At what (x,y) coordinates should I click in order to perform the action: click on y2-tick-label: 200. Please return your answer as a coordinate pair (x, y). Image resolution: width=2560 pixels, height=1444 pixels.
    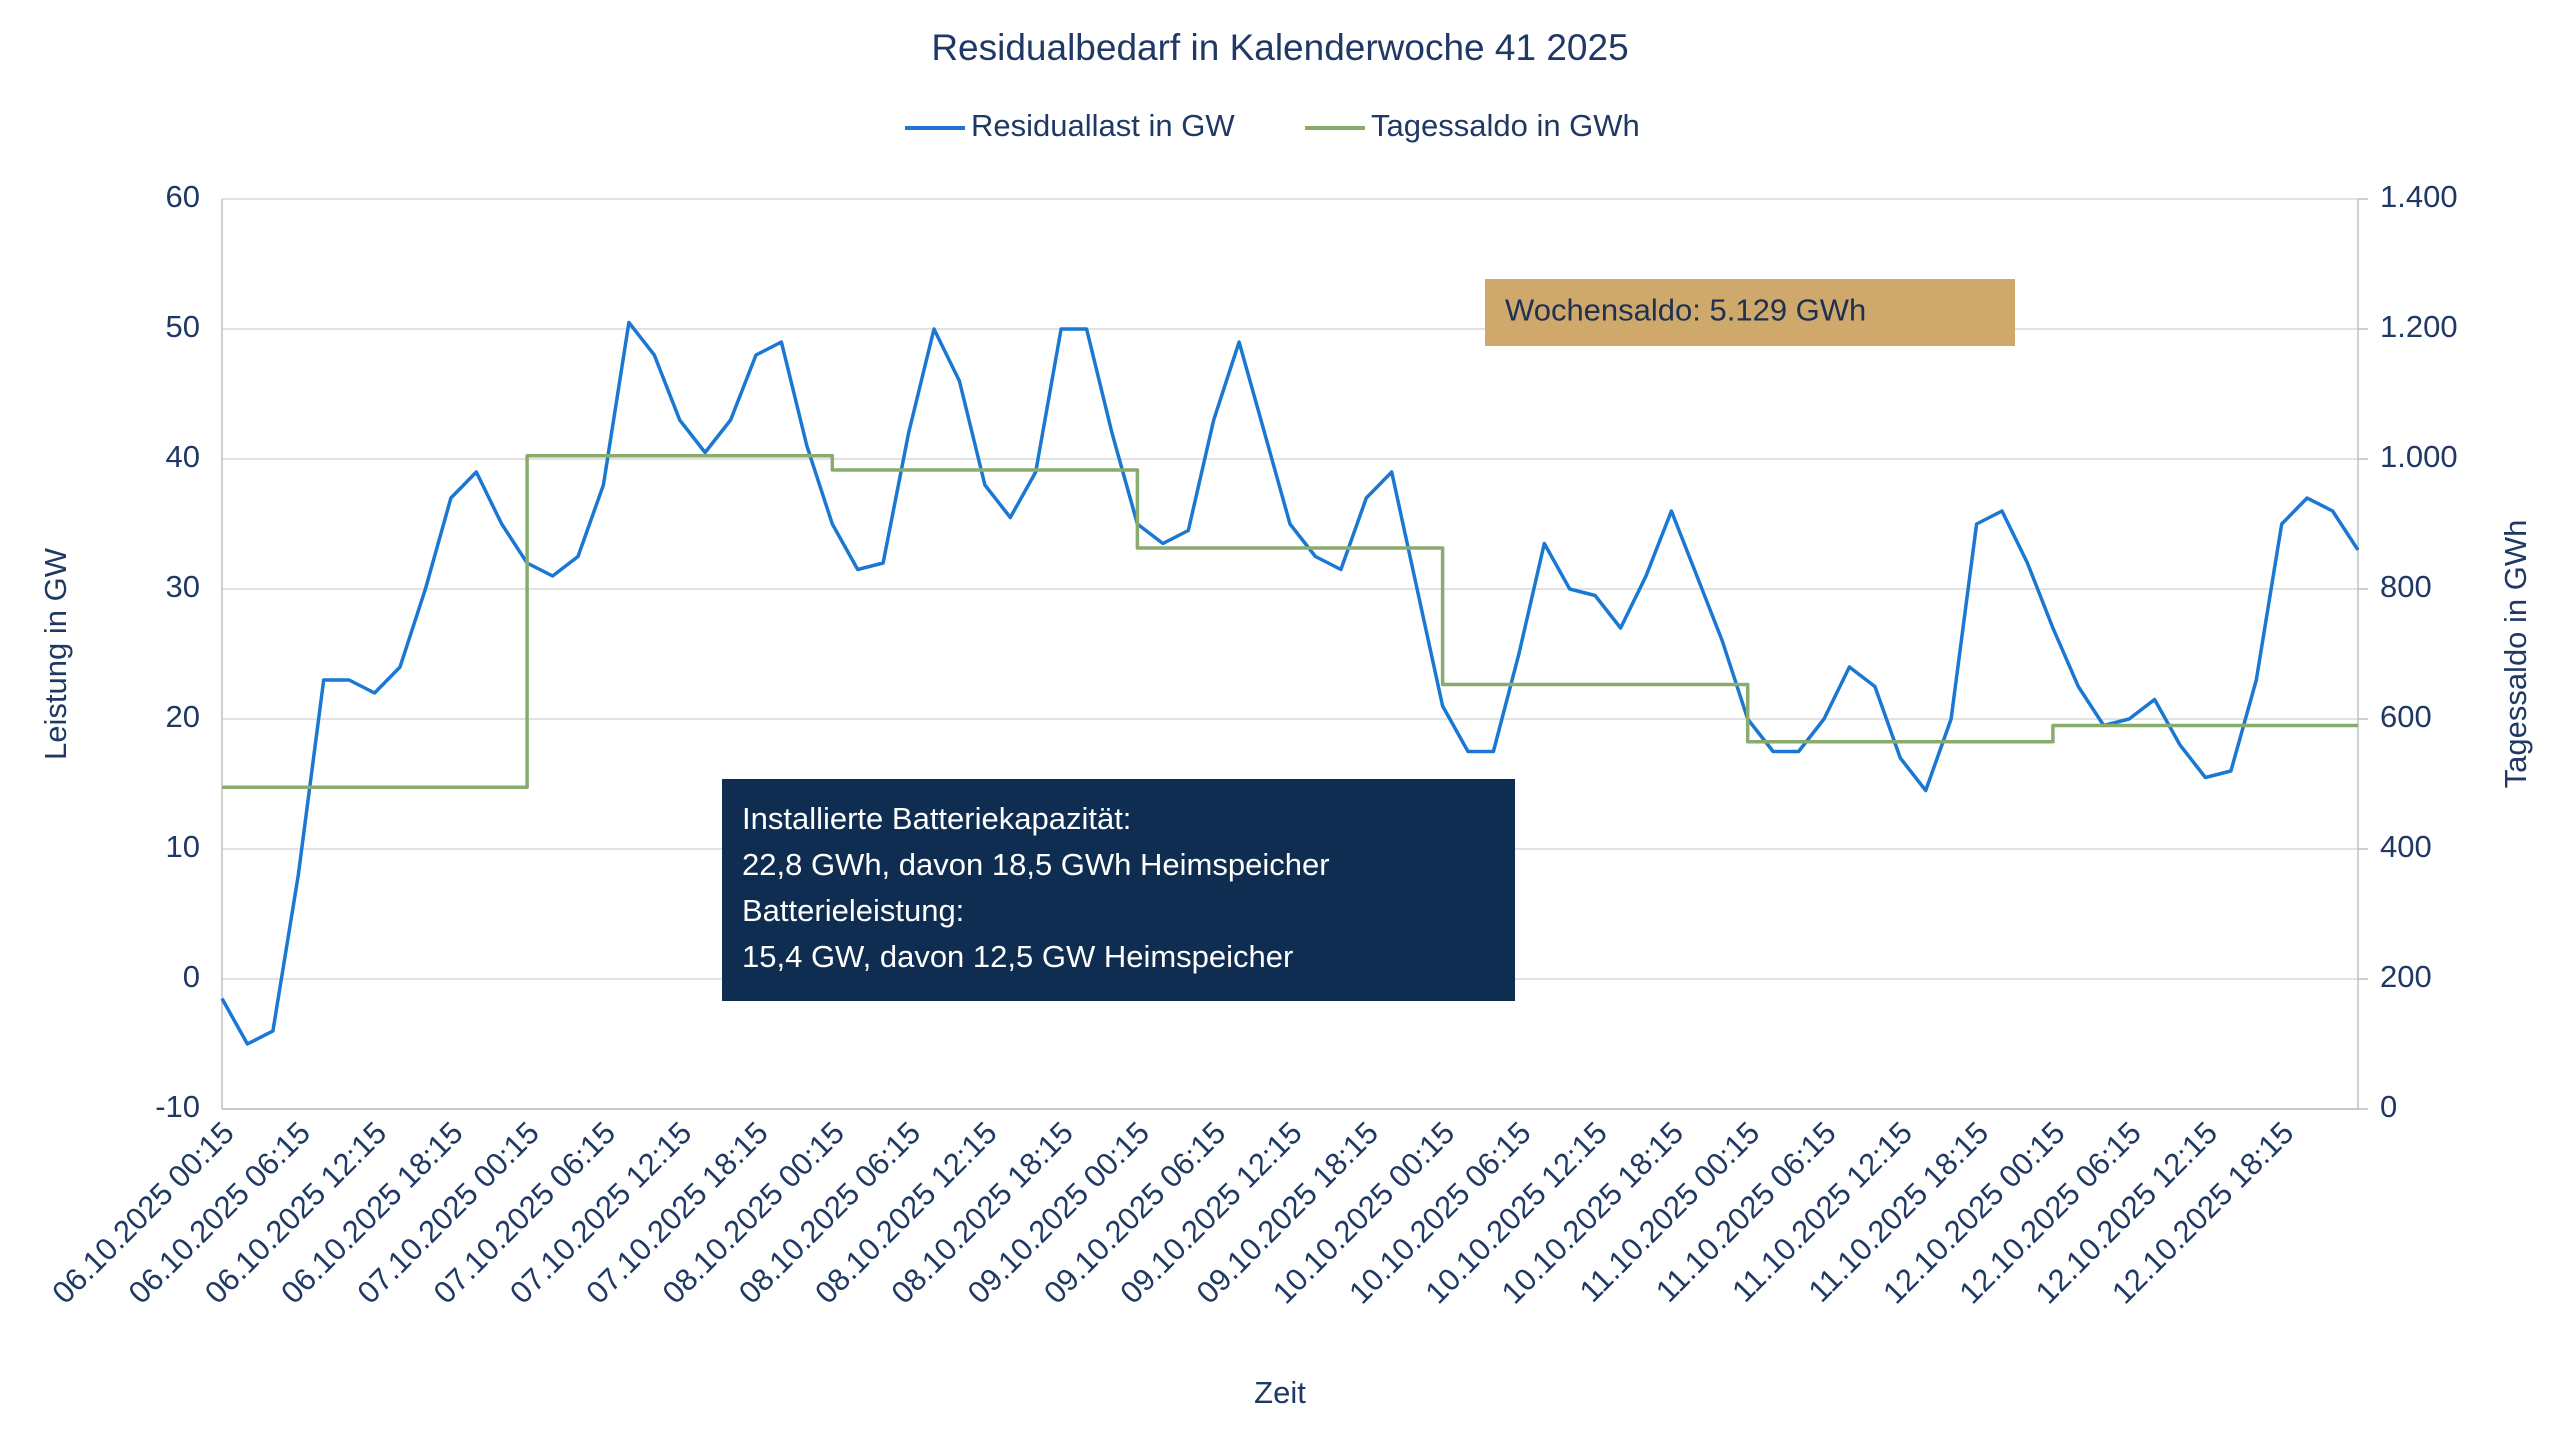
    Looking at the image, I should click on (2406, 976).